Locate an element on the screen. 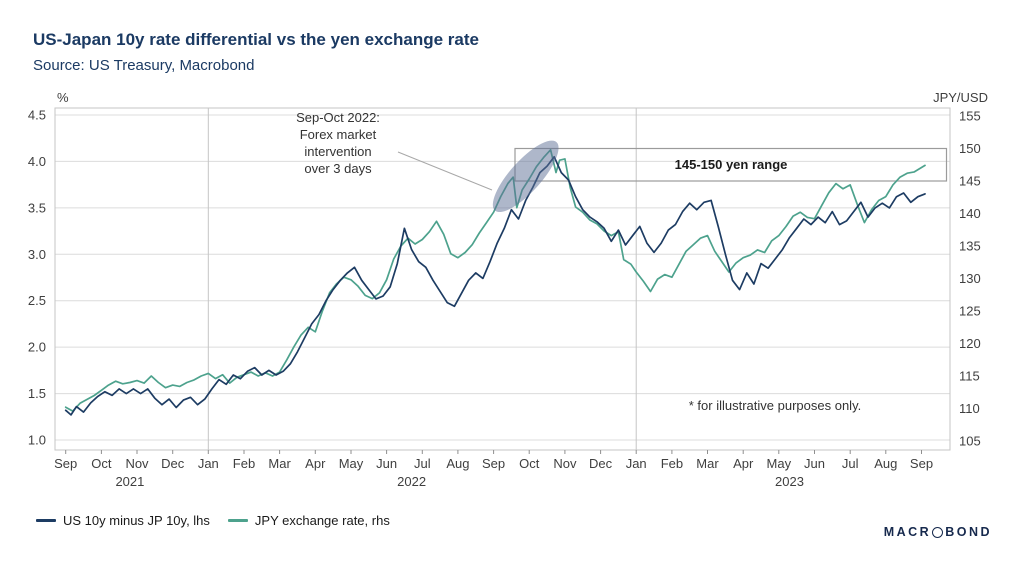 The image size is (1024, 576). y-right-axis-unit: JPY/USD is located at coordinates (960, 97).